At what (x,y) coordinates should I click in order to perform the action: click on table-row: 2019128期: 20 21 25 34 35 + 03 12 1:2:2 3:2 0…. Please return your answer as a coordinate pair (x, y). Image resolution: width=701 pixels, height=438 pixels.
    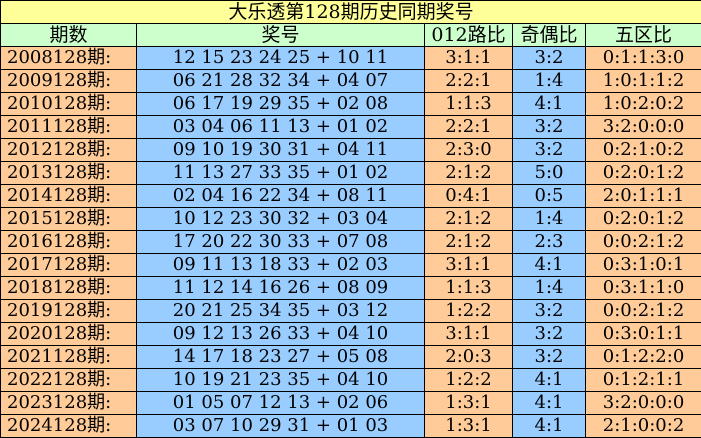
    Looking at the image, I should click on (350, 311).